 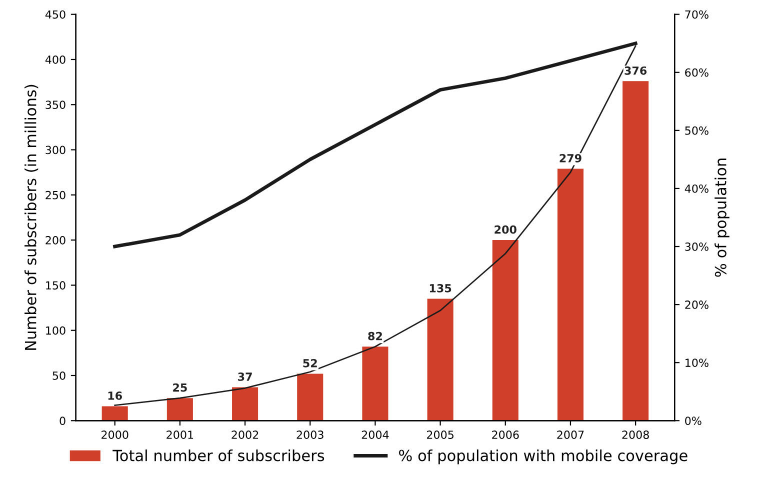 I want to click on x-tick-label: 2006, so click(x=505, y=434).